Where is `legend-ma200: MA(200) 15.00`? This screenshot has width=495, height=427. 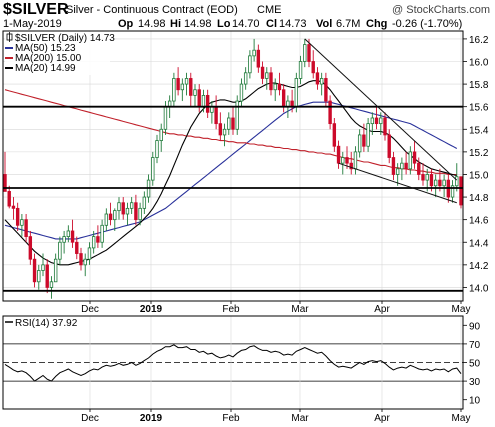 legend-ma200: MA(200) 15.00 is located at coordinates (48, 58).